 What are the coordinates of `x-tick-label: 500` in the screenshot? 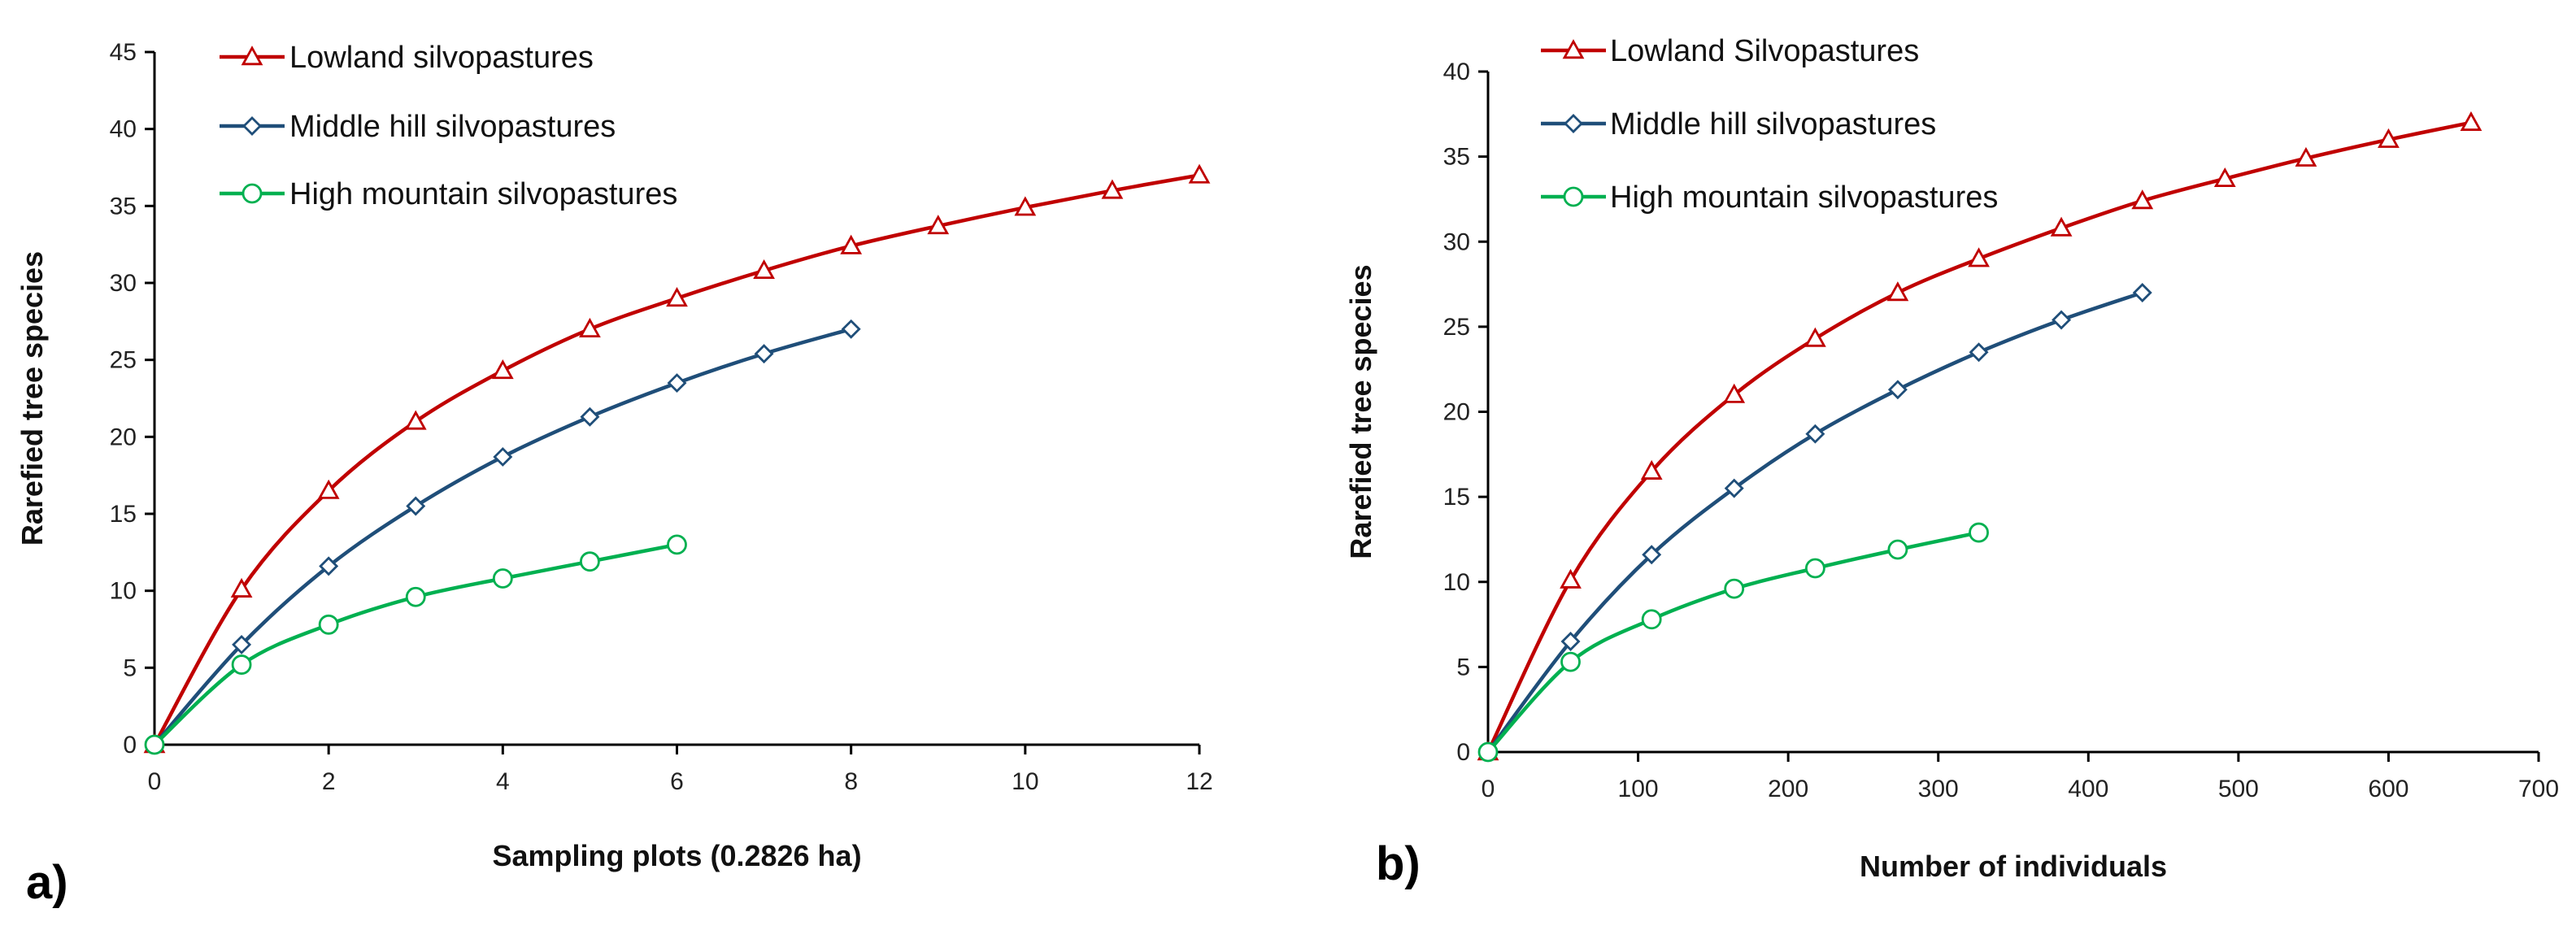 It's located at (2239, 789).